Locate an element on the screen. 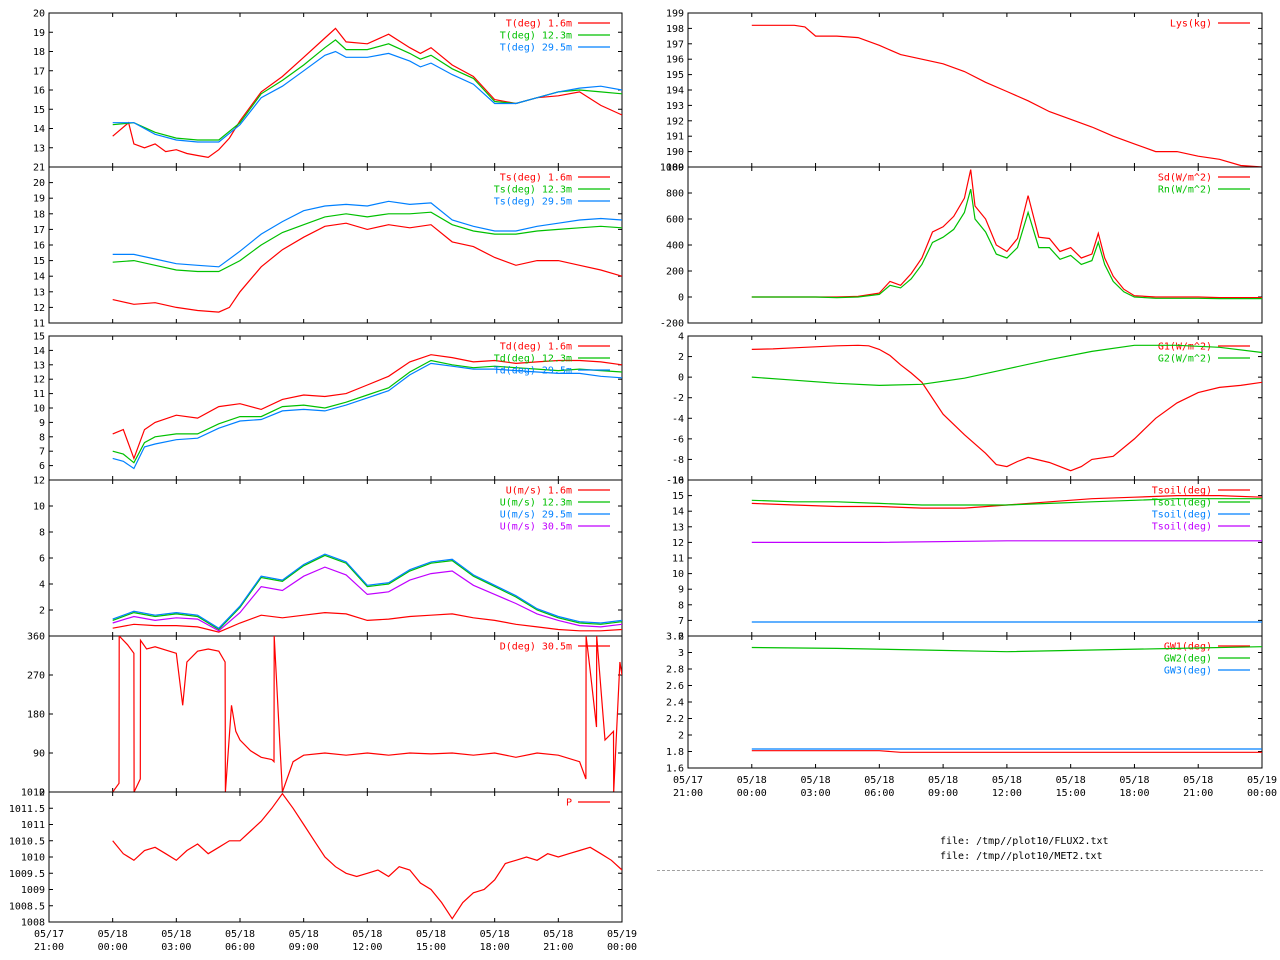 Image resolution: width=1280 pixels, height=960 pixels. x-tick-label: 18:00 is located at coordinates (495, 947).